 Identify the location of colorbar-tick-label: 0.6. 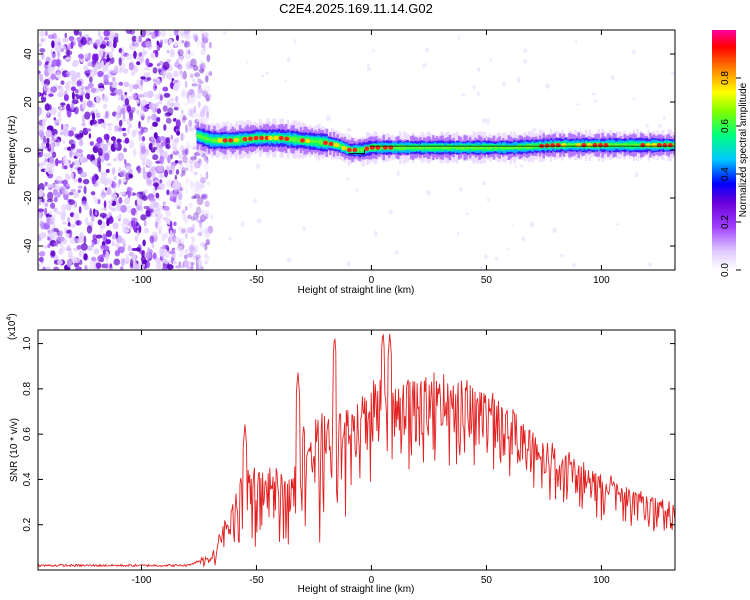
(725, 126).